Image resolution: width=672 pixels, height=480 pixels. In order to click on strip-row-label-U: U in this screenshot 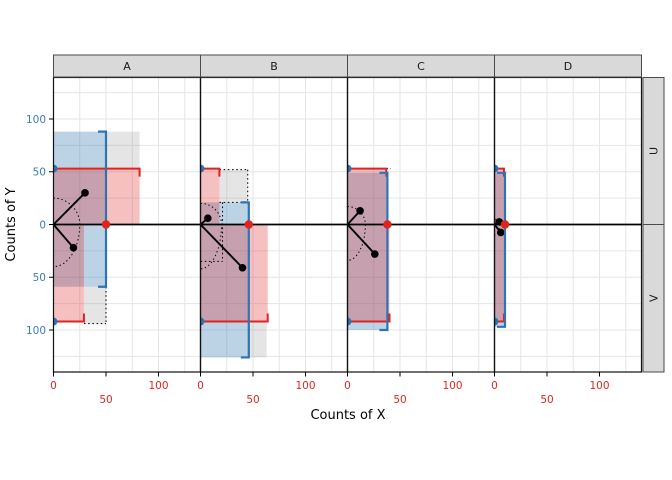, I will do `click(654, 151)`.